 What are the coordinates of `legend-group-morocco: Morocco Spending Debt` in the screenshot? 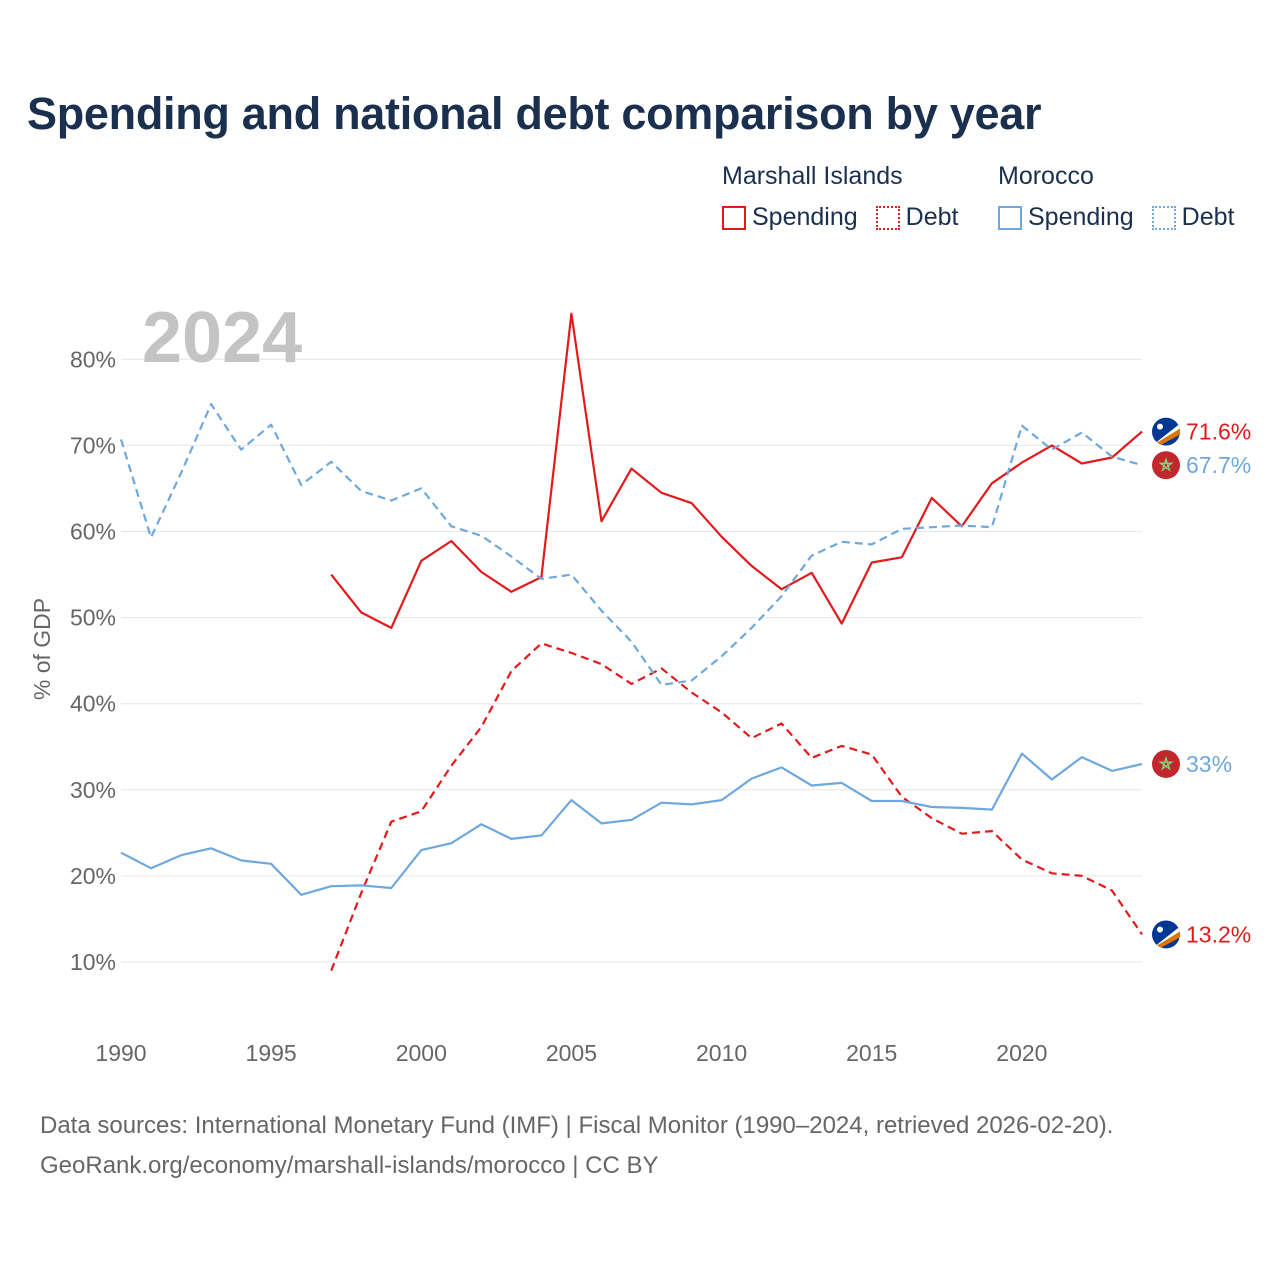 It's located at (1125, 197).